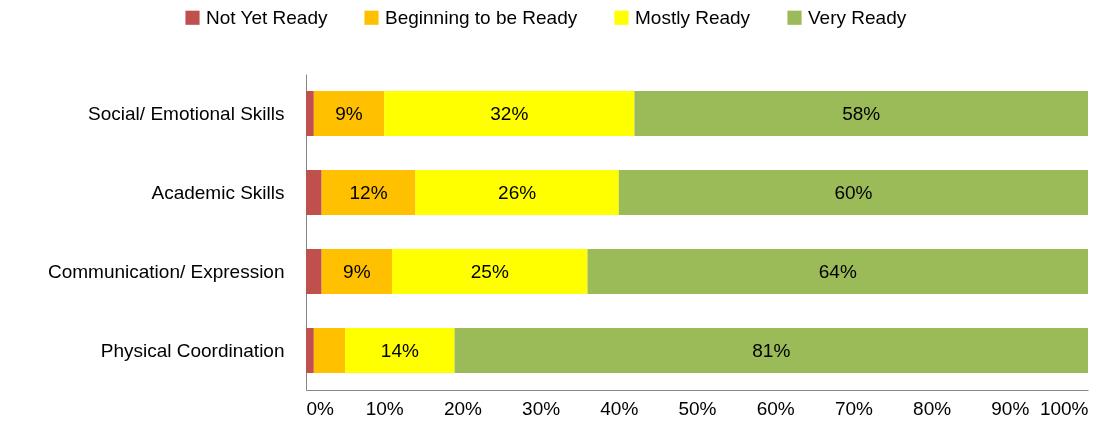 The height and width of the screenshot is (434, 1118). I want to click on y-tick-label: Physical Coordination, so click(192, 350).